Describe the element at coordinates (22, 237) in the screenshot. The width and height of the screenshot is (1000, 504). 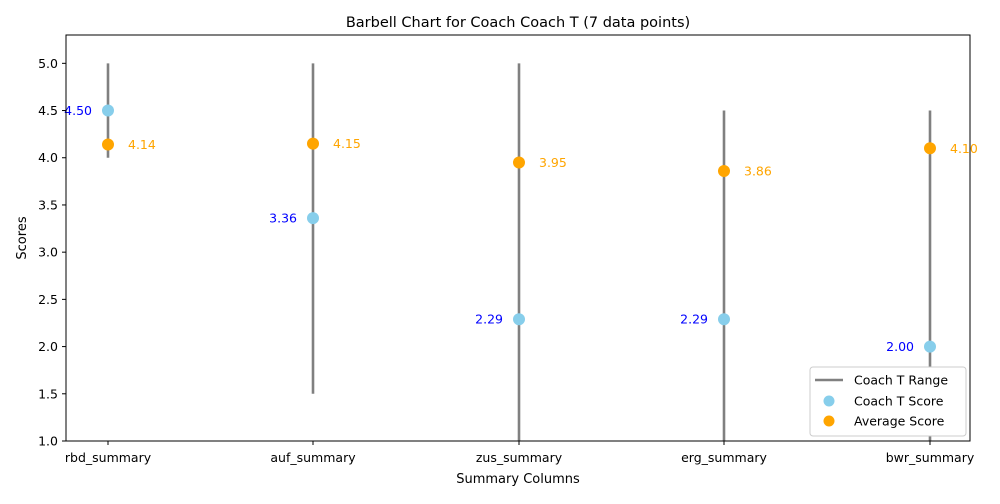
I see `y-axis-label: Scores` at that location.